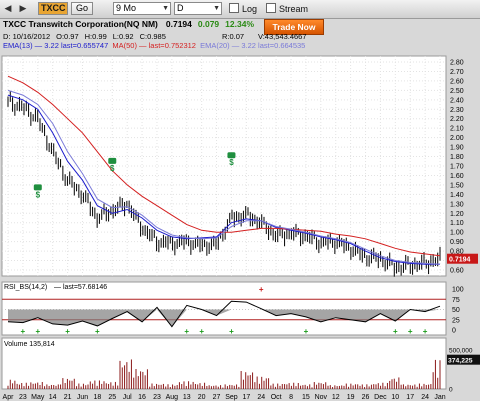 The image size is (480, 401). Describe the element at coordinates (198, 8) in the screenshot. I see `interval-select: D ▼` at that location.